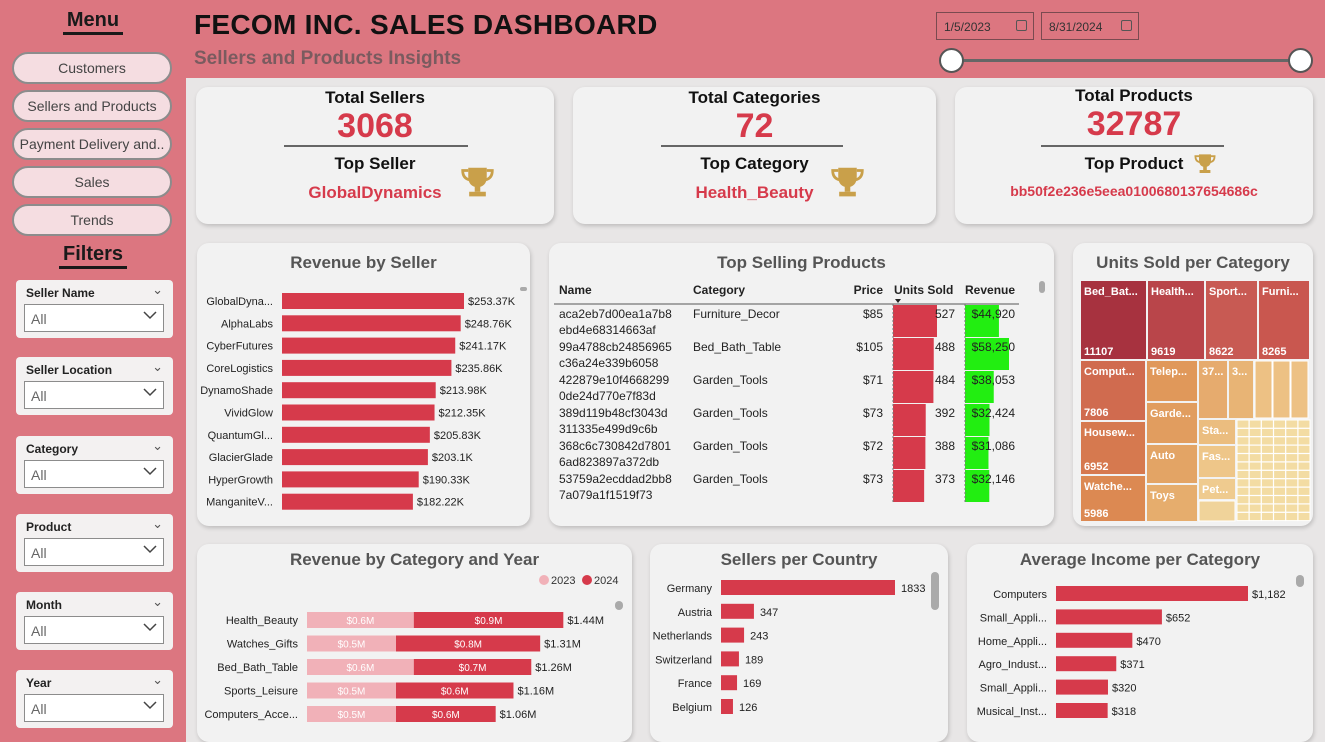 The image size is (1325, 742). What do you see at coordinates (752, 146) in the screenshot?
I see `divider` at bounding box center [752, 146].